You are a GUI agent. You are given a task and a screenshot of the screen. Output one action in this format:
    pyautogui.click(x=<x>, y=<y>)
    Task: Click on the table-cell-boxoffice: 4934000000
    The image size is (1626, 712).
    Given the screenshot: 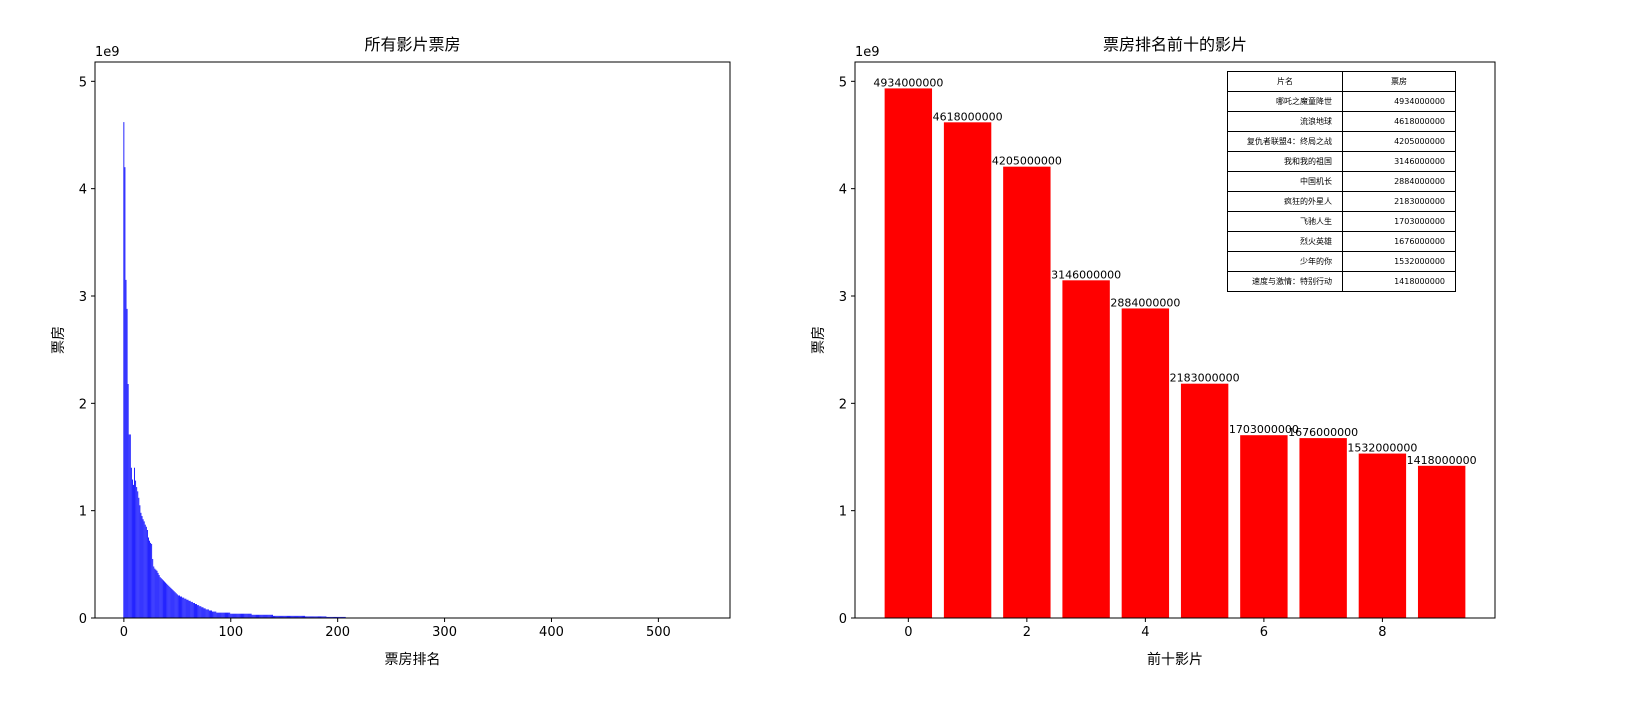 What is the action you would take?
    pyautogui.click(x=1399, y=101)
    